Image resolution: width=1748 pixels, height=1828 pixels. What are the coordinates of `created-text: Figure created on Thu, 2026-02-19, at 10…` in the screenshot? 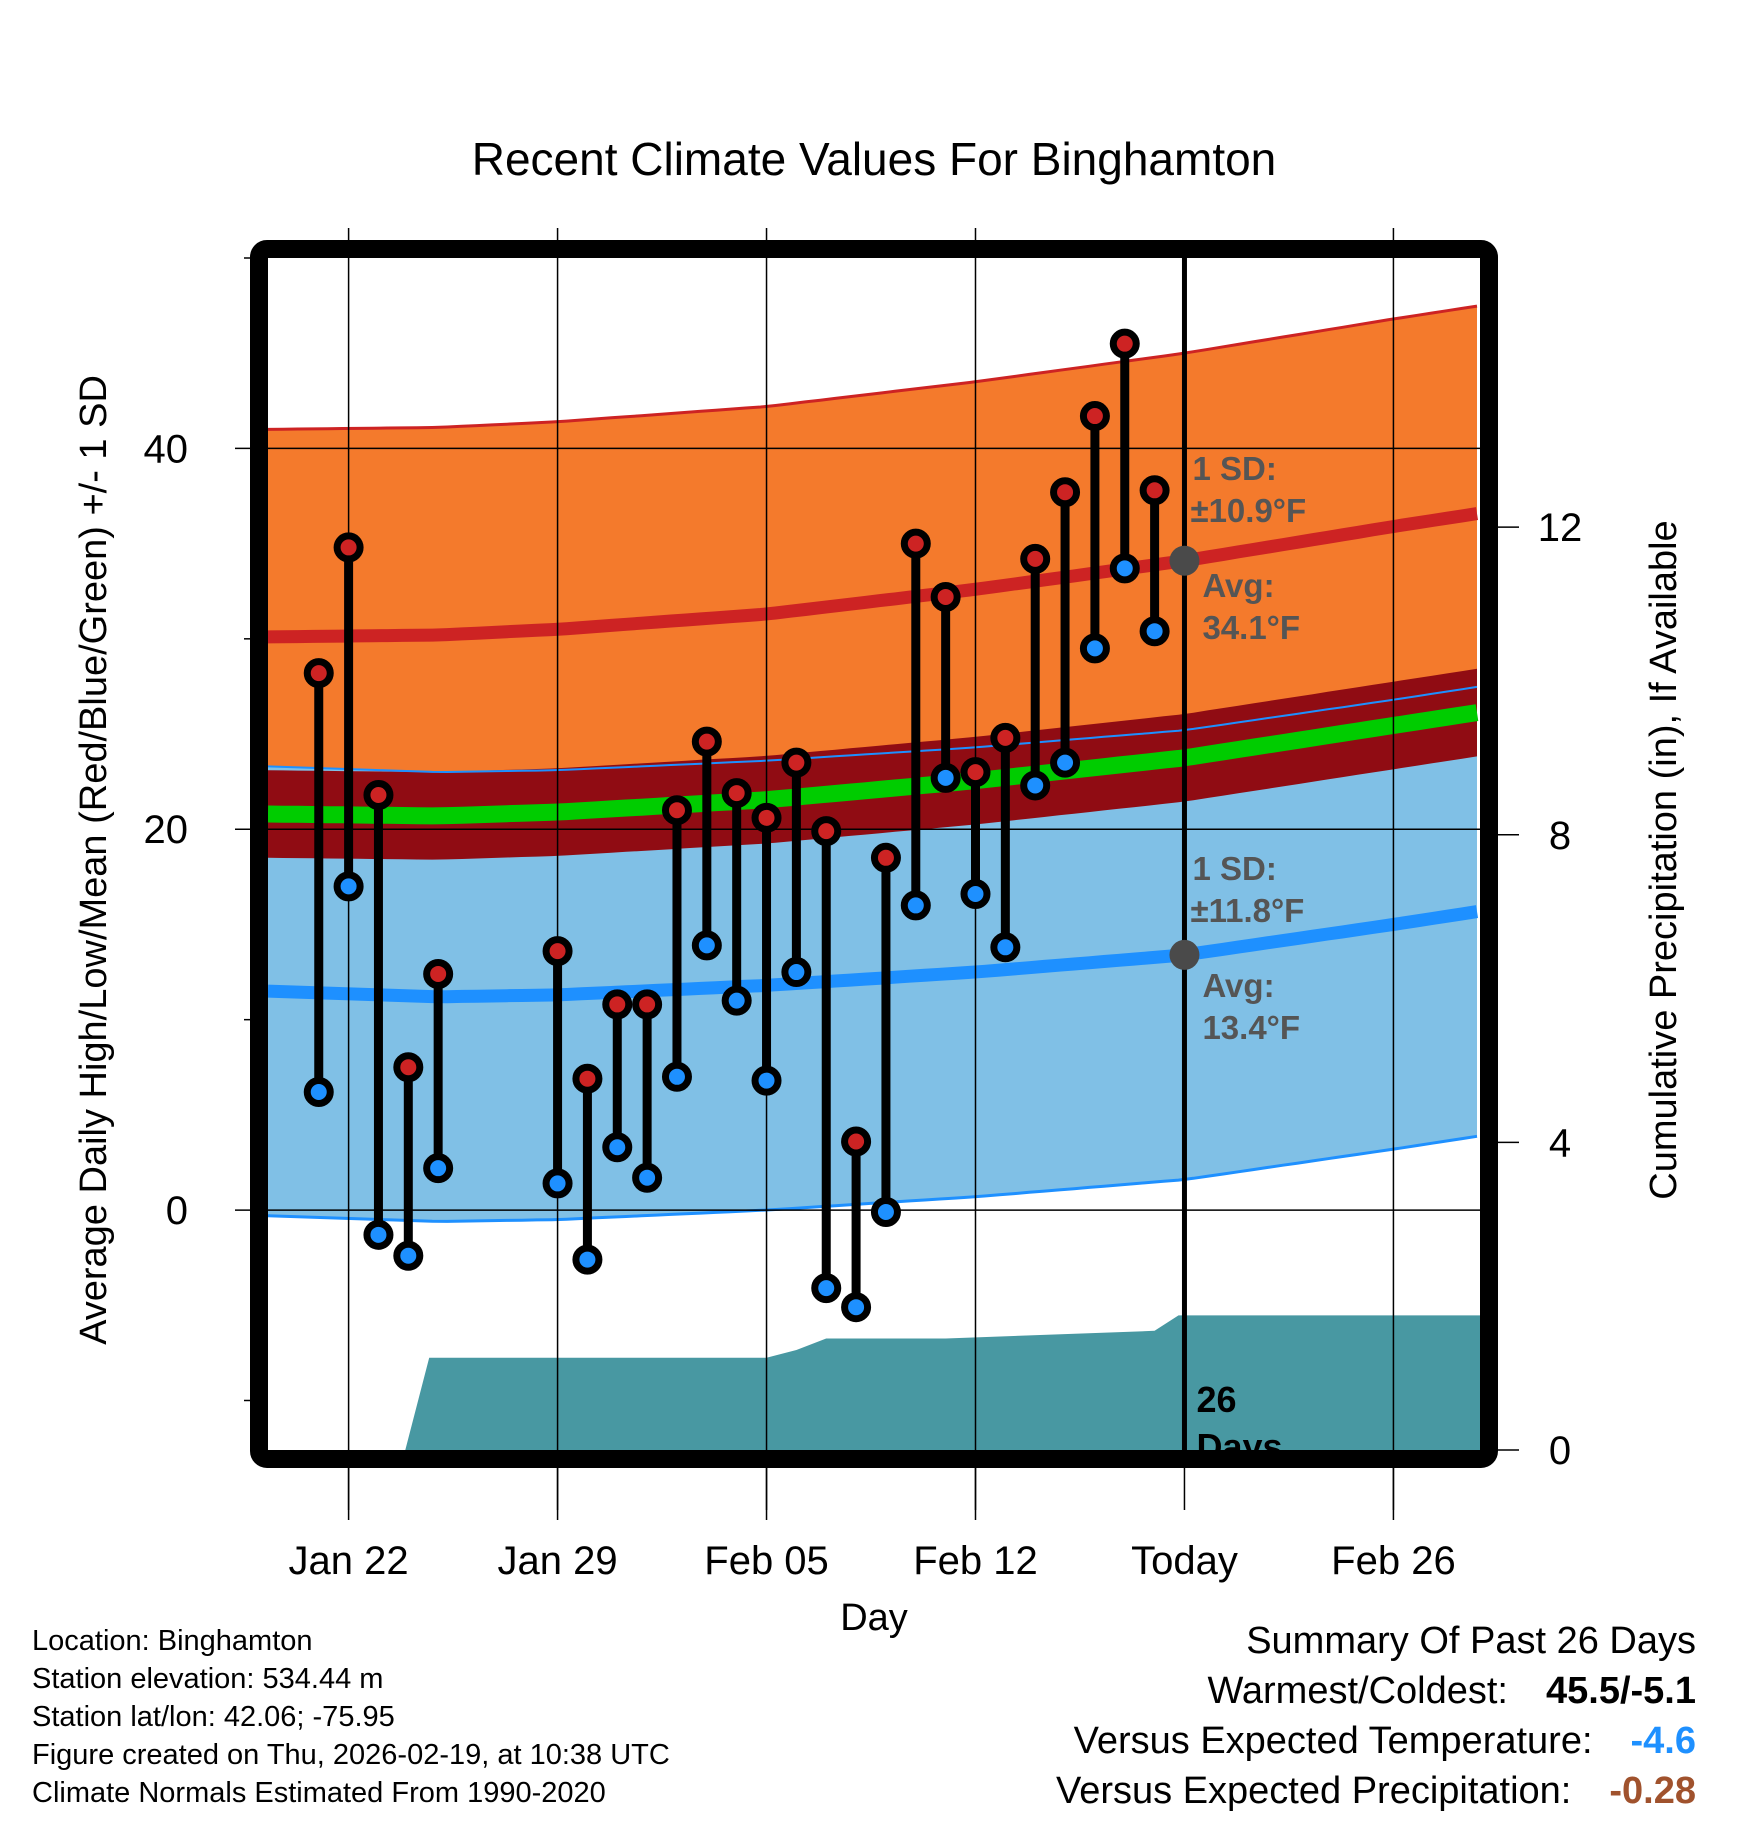 It's located at (351, 1755).